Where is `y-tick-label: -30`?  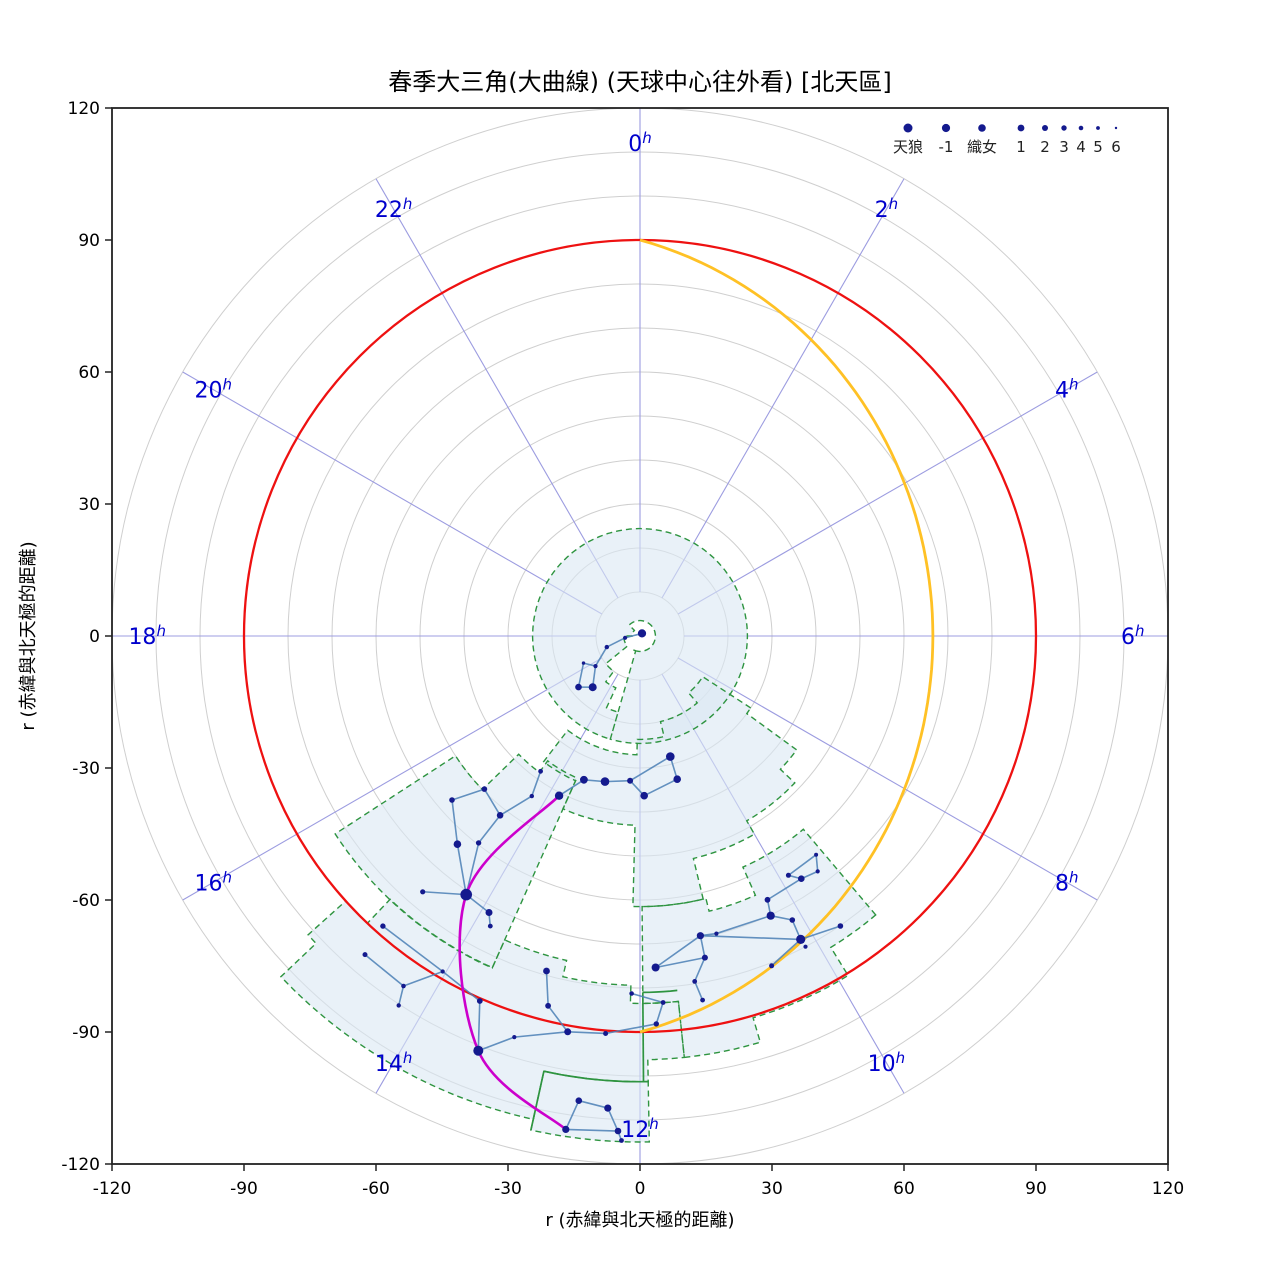 y-tick-label: -30 is located at coordinates (86, 769).